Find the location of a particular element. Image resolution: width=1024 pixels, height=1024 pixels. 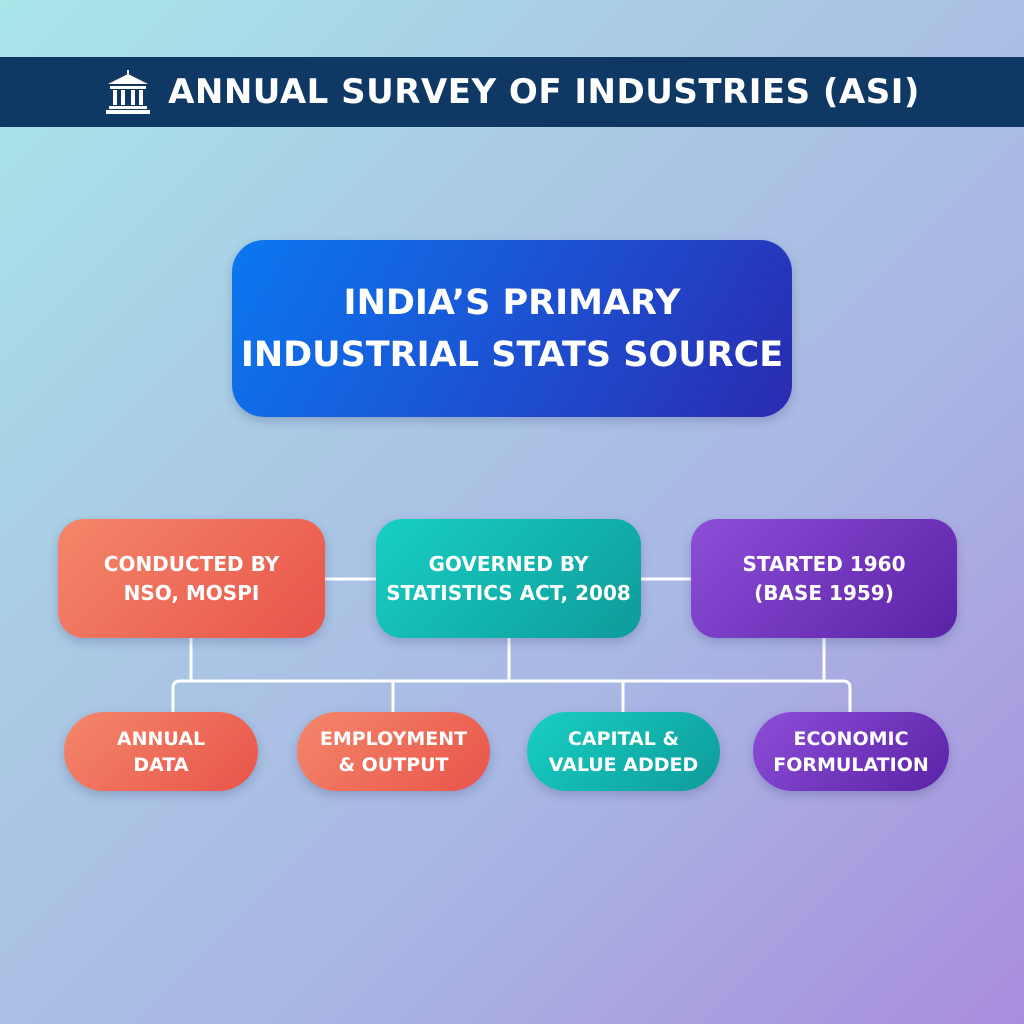

output-annual-line-2: DATA is located at coordinates (161, 764).